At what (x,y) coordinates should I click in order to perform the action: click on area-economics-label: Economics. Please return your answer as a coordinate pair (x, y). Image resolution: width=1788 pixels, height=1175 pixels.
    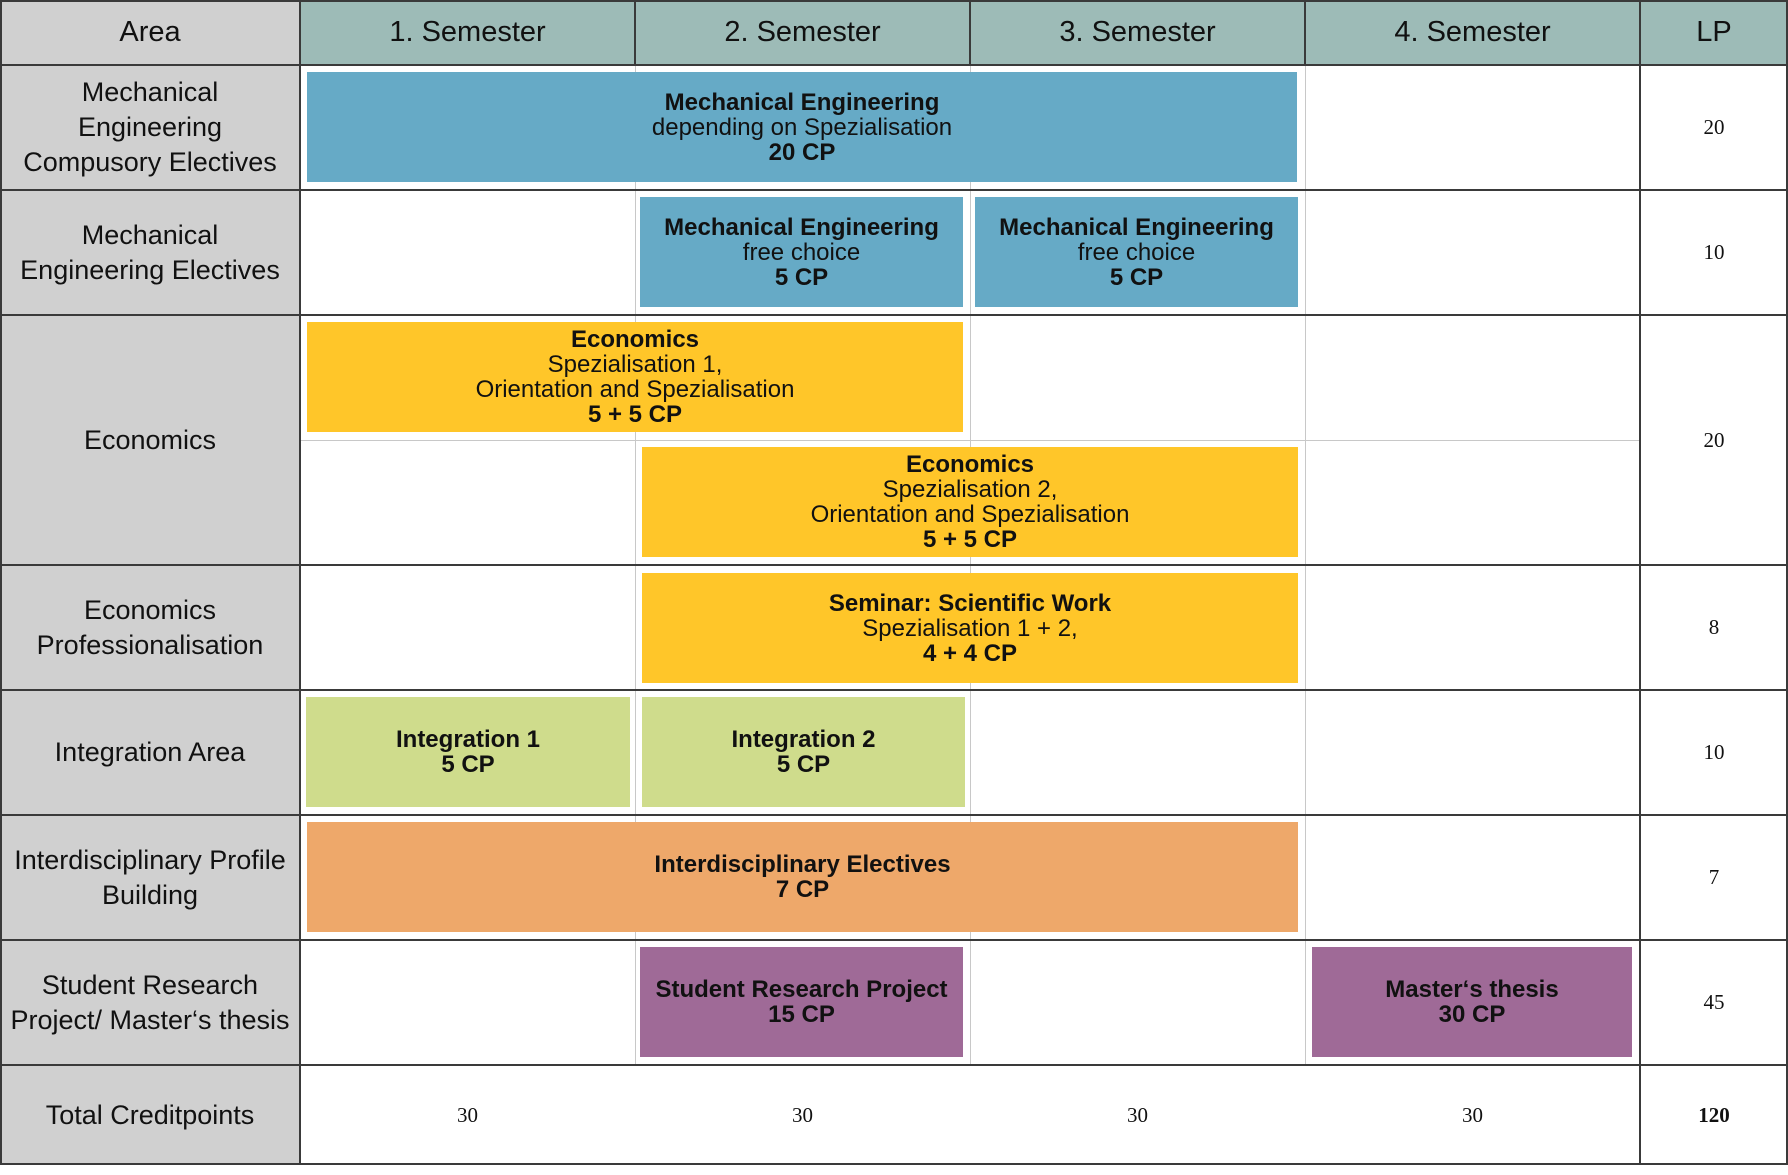
    Looking at the image, I should click on (150, 439).